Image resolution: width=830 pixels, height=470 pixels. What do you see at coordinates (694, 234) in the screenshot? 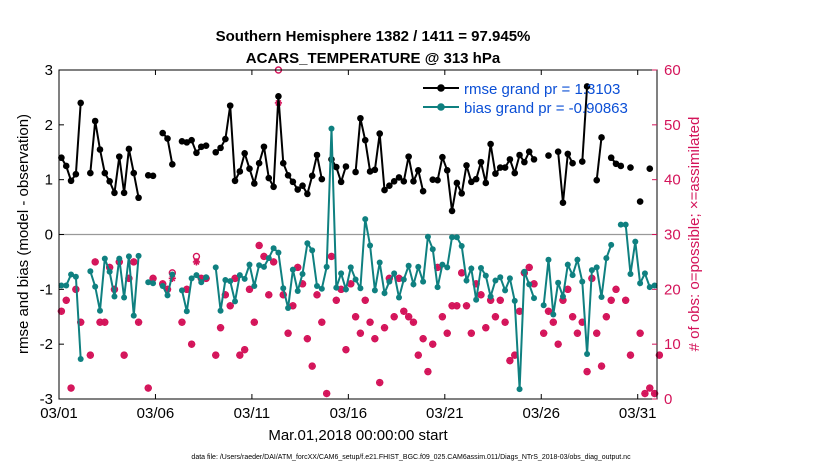
I see `y2-axis-label: # of obs: o=possible; ×=assimilated` at bounding box center [694, 234].